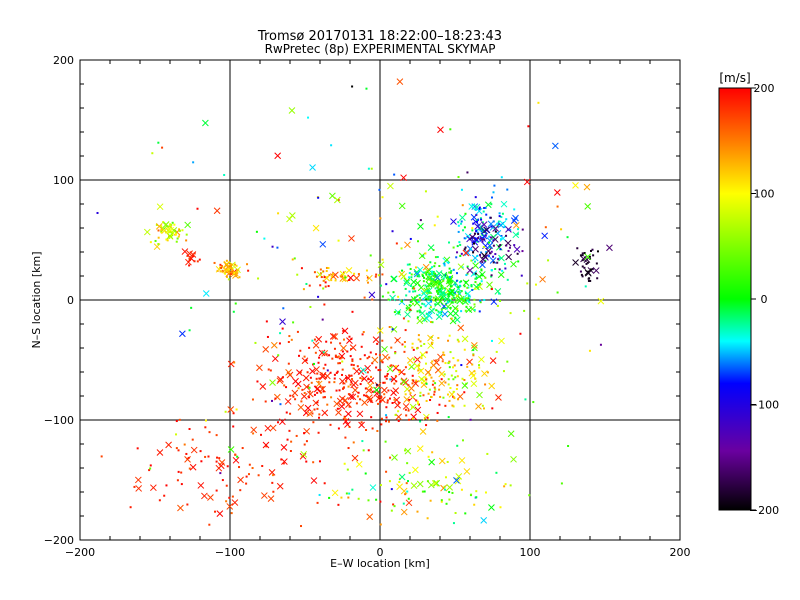  What do you see at coordinates (735, 299) in the screenshot?
I see `colorbar` at bounding box center [735, 299].